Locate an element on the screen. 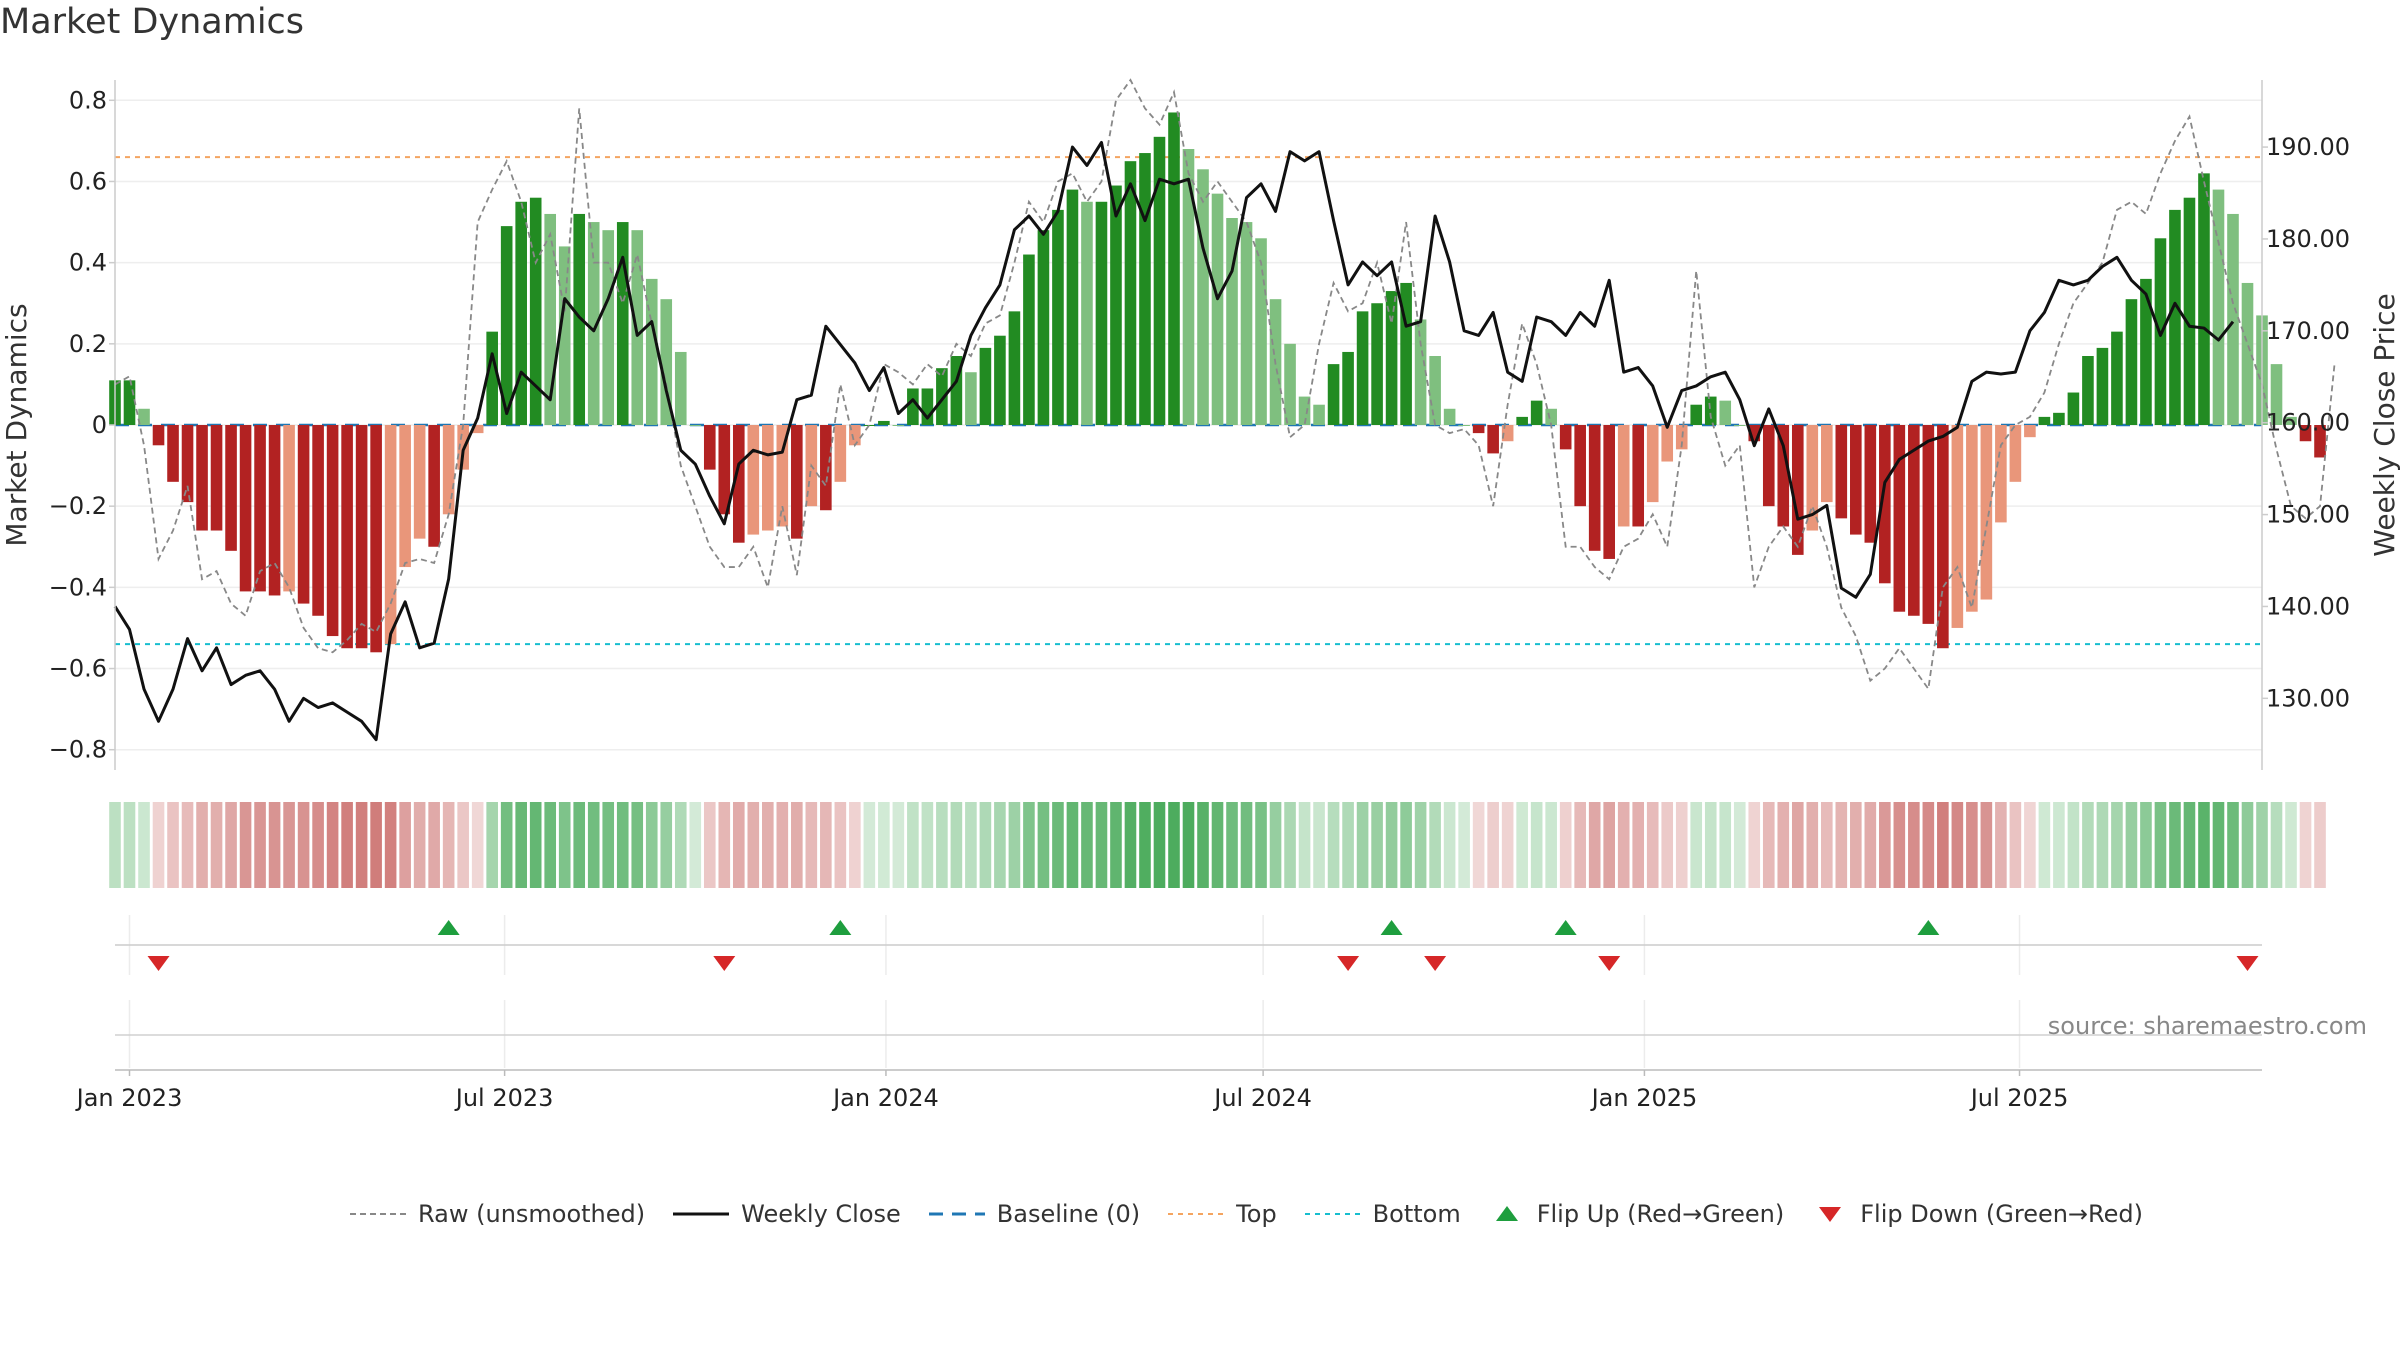  y-tick-label: 0.6 is located at coordinates (88, 181).